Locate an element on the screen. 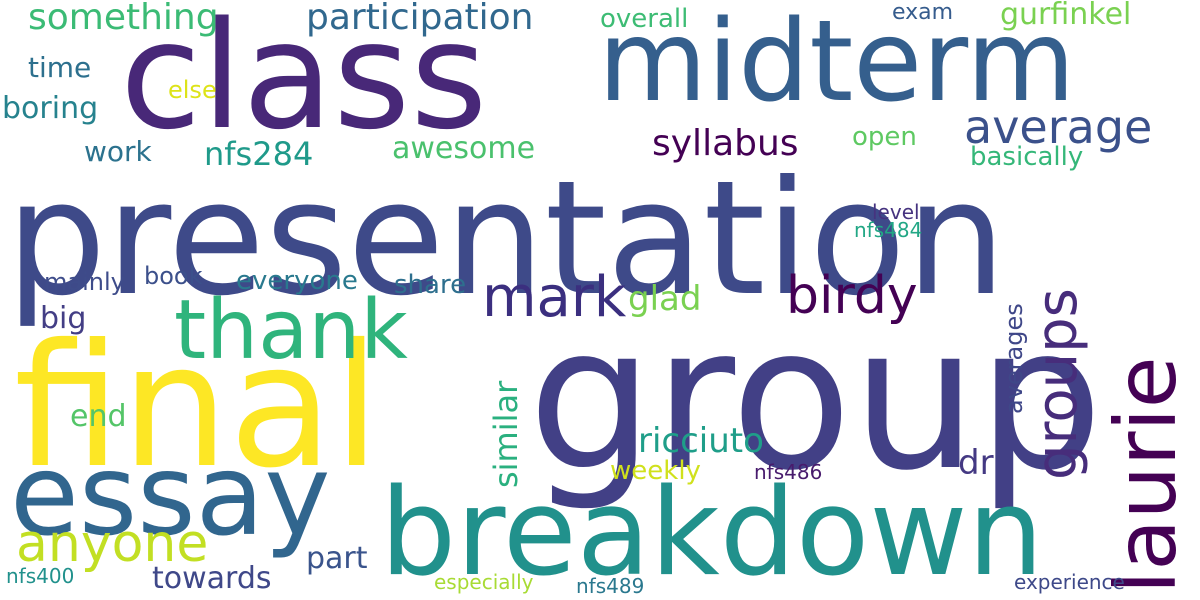 This screenshot has height=600, width=1200. word-boring: boring is located at coordinates (50, 108).